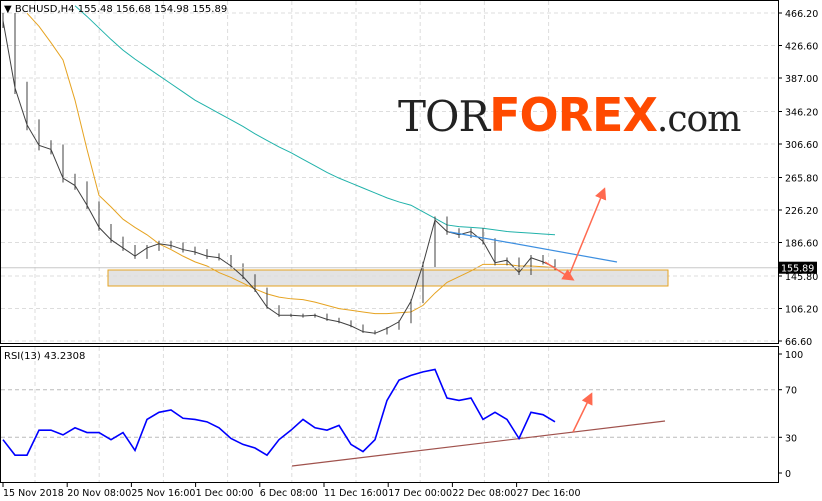 Image resolution: width=822 pixels, height=501 pixels. Describe the element at coordinates (99, 493) in the screenshot. I see `x-tick-label: 20 Nov 08:00` at that location.